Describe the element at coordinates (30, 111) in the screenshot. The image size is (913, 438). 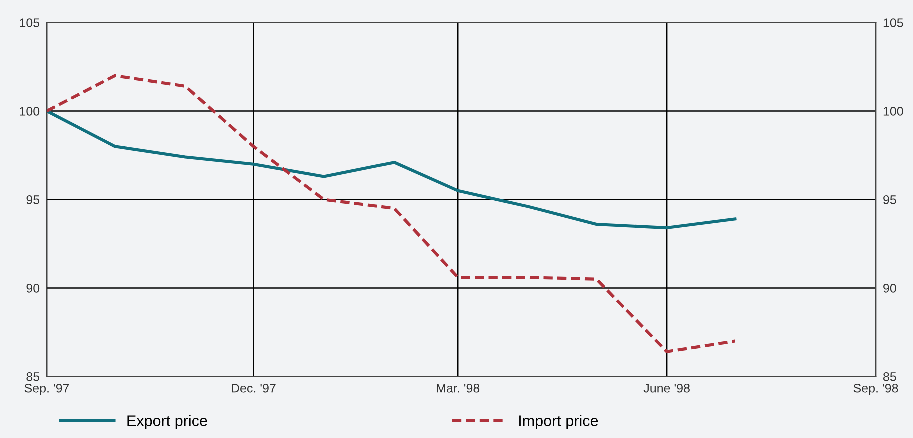
I see `y-tick-label: 100` at that location.